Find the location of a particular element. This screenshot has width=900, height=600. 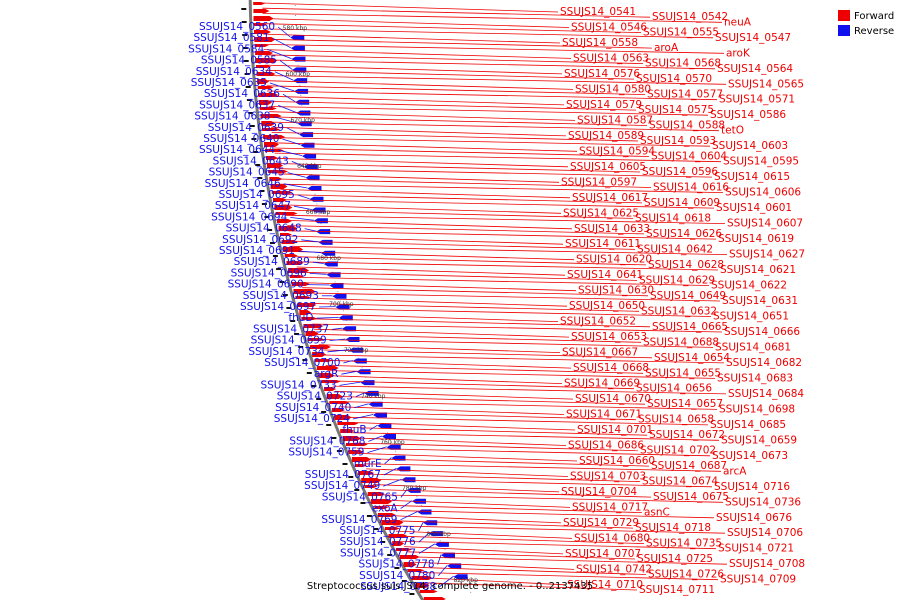

forward-gene-label: SSUJS14_0716 is located at coordinates (752, 487).